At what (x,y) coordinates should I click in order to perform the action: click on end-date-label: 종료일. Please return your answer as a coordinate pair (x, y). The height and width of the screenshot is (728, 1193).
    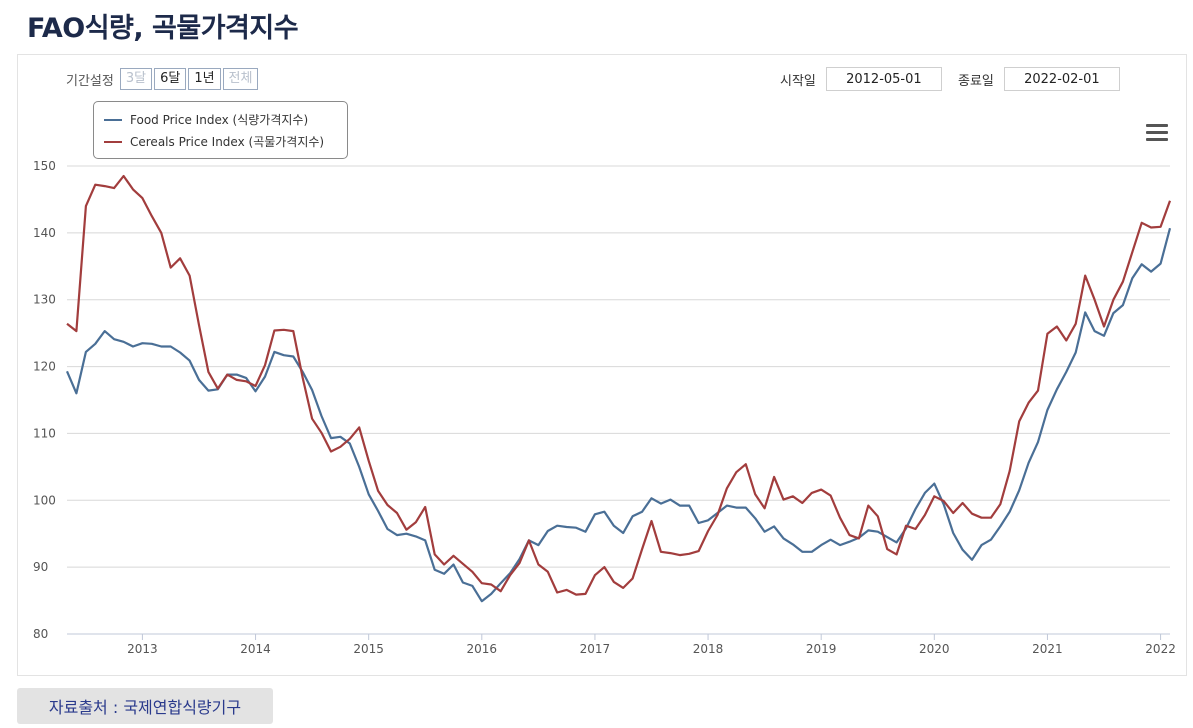
    Looking at the image, I should click on (976, 81).